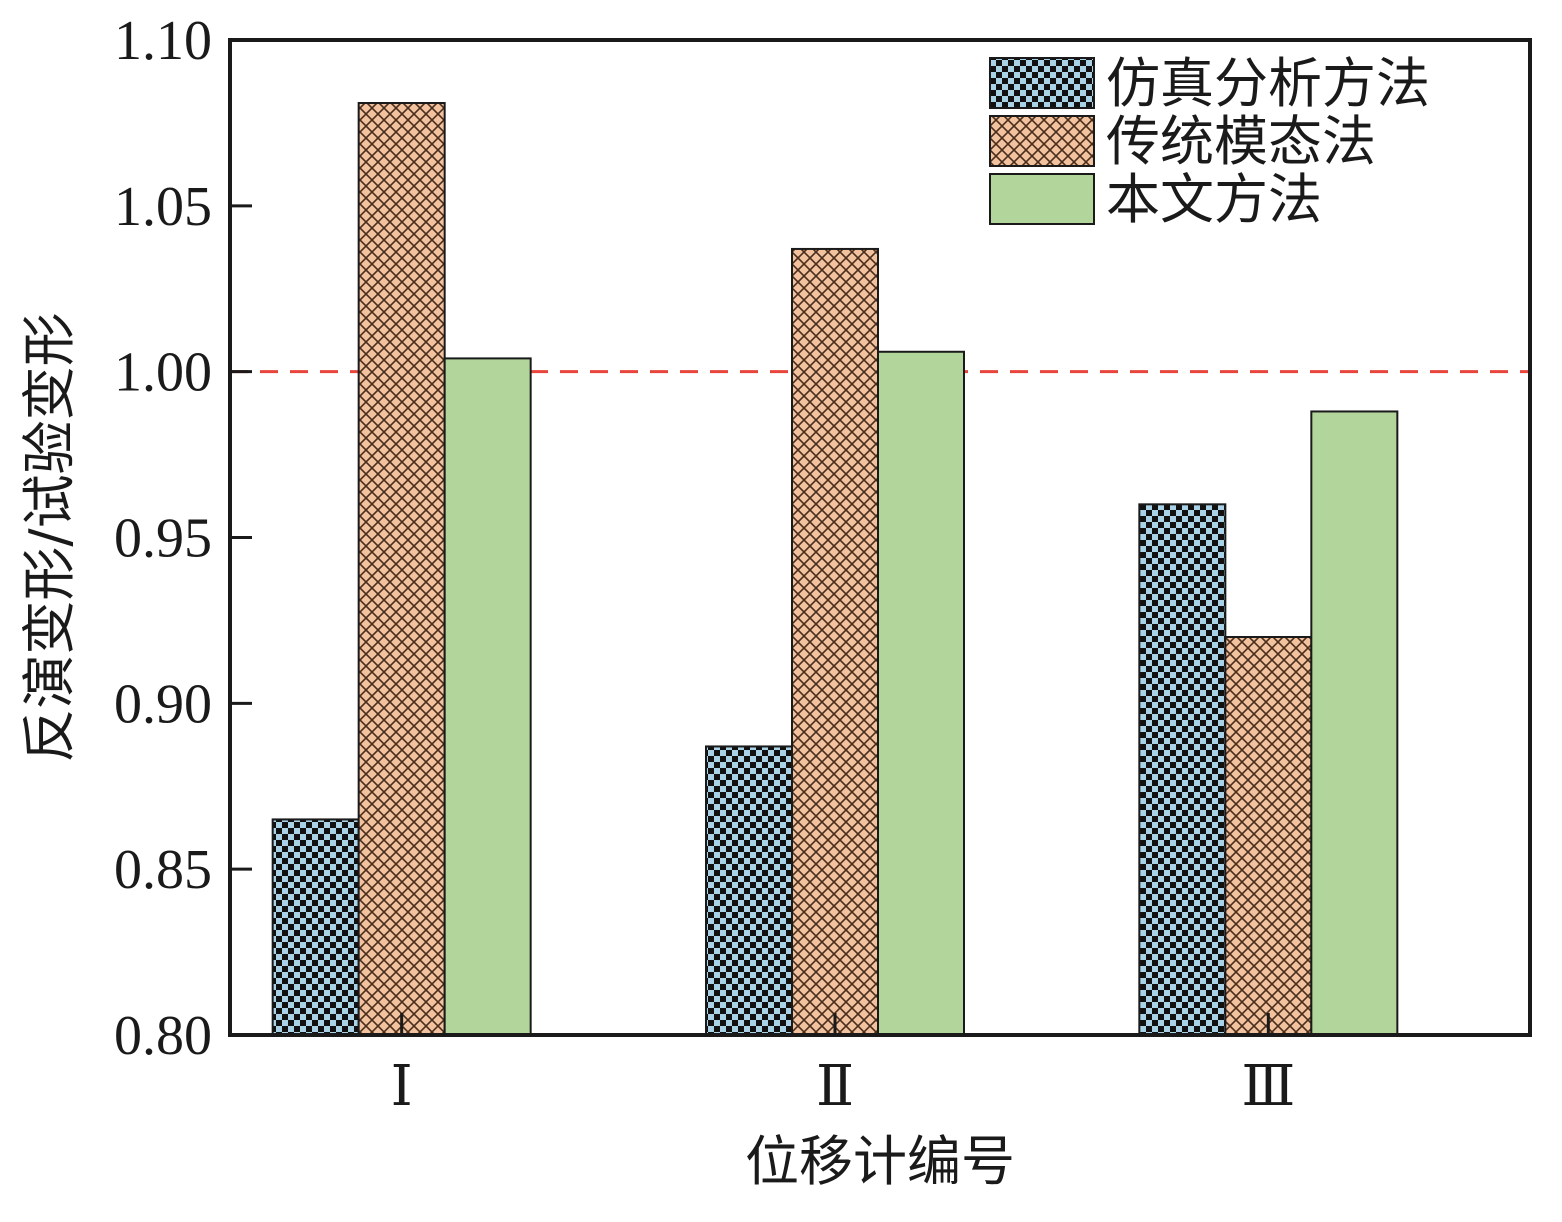  Describe the element at coordinates (1268, 1087) in the screenshot. I see `x-tick-label-3: Ⅲ` at that location.